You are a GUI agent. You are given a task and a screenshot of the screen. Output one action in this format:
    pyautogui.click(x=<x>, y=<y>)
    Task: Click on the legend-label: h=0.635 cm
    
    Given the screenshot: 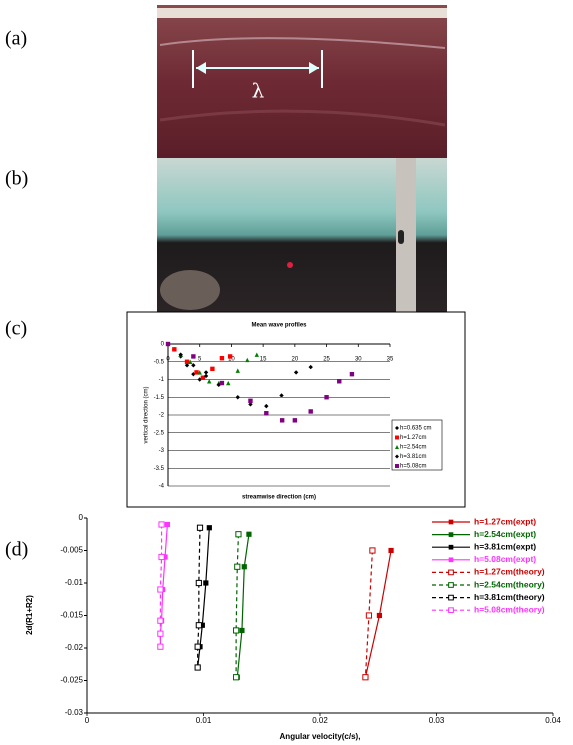 What is the action you would take?
    pyautogui.click(x=416, y=429)
    